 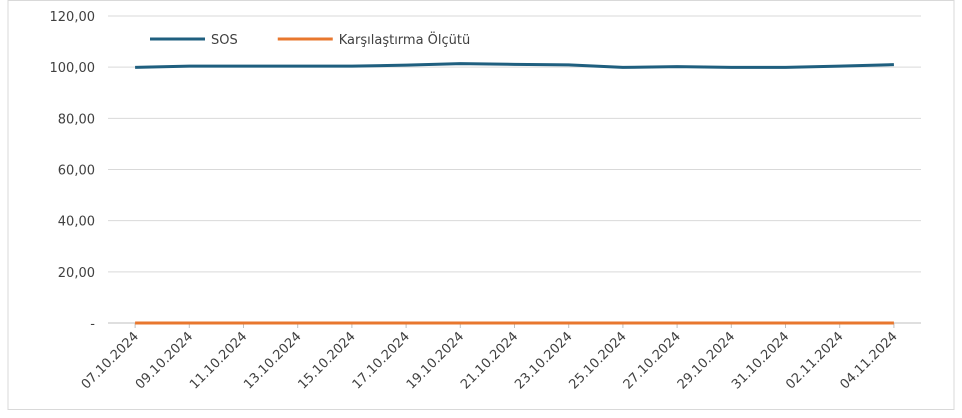 What do you see at coordinates (76, 119) in the screenshot?
I see `y-tick-label: 80,00` at bounding box center [76, 119].